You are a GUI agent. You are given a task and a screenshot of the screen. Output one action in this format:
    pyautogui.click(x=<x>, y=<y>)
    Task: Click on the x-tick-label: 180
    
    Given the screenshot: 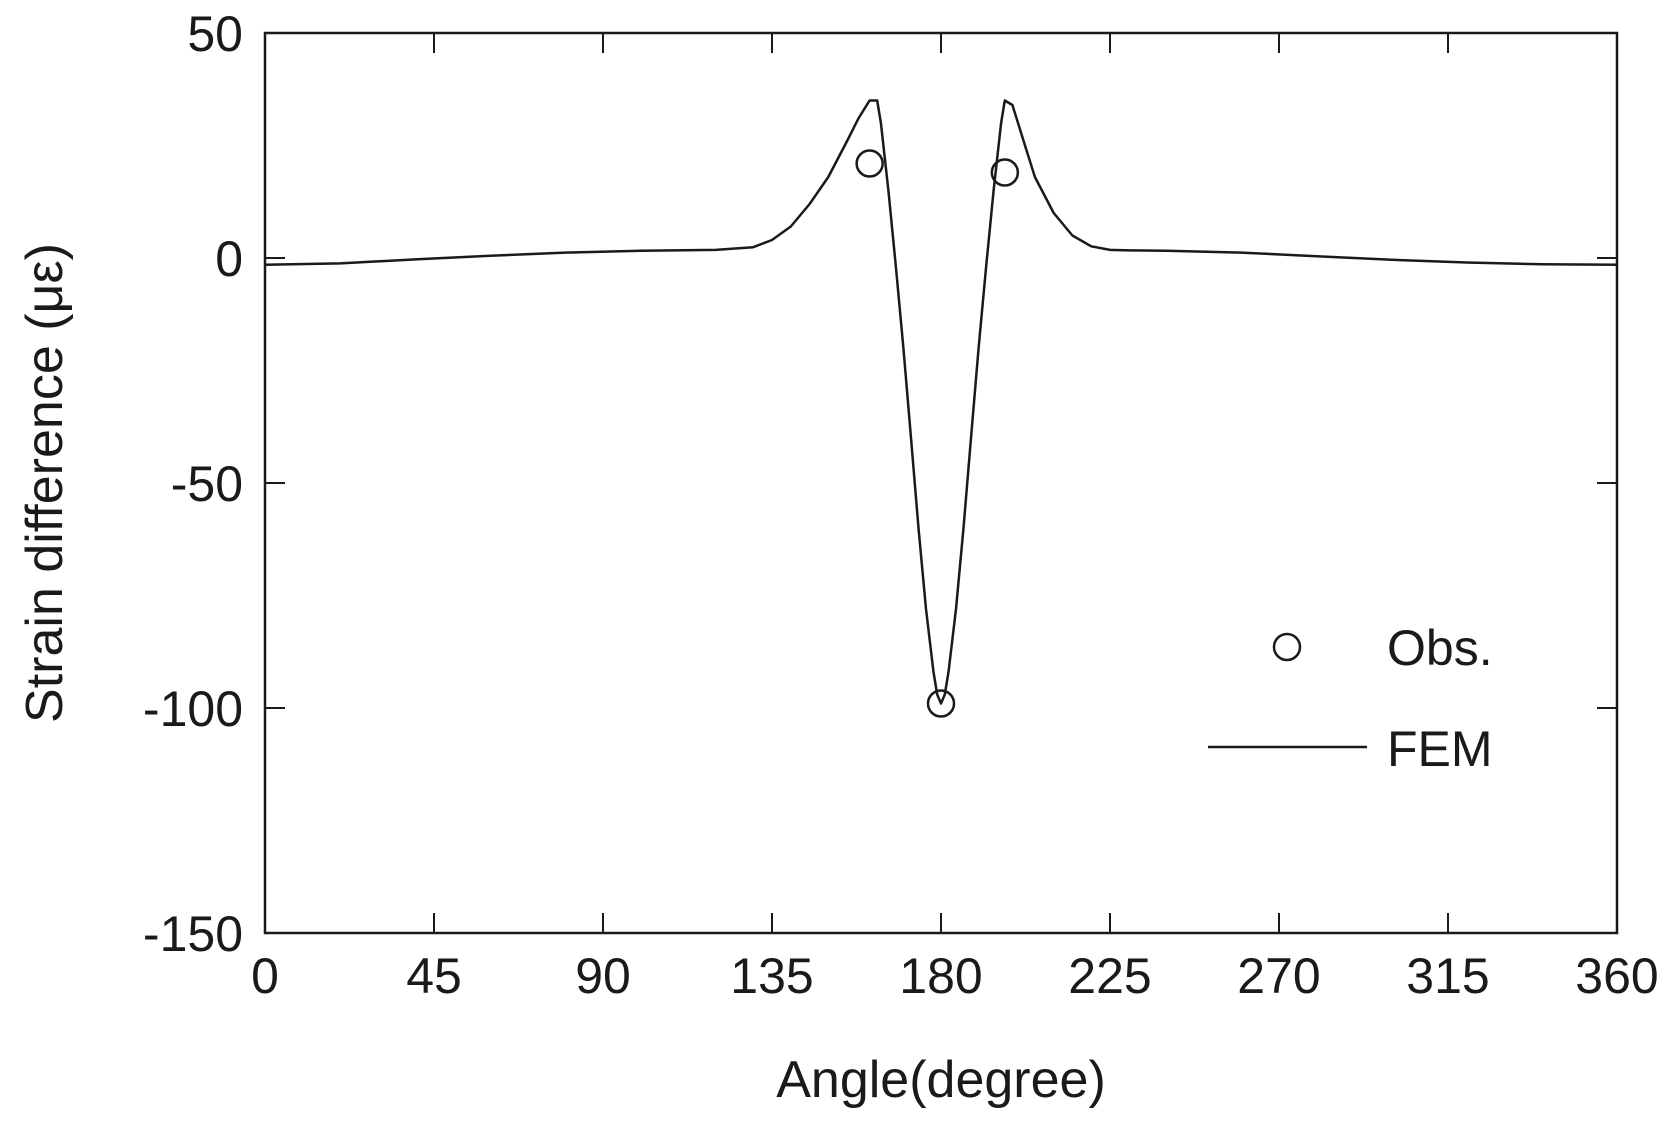 What is the action you would take?
    pyautogui.click(x=940, y=976)
    